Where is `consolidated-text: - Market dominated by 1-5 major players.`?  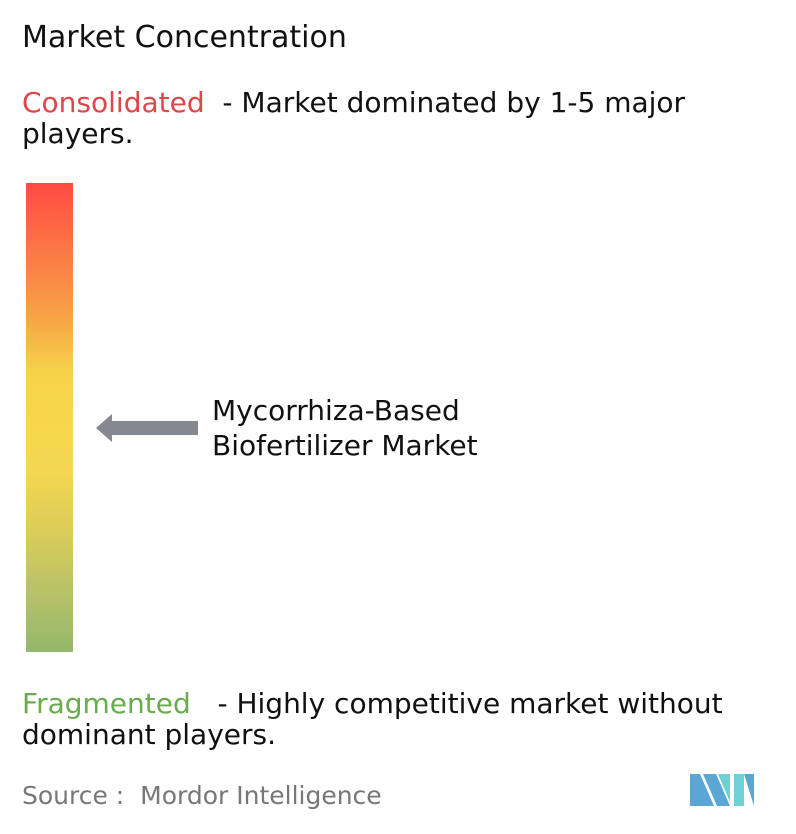
consolidated-text: - Market dominated by 1-5 major players. is located at coordinates (358, 118).